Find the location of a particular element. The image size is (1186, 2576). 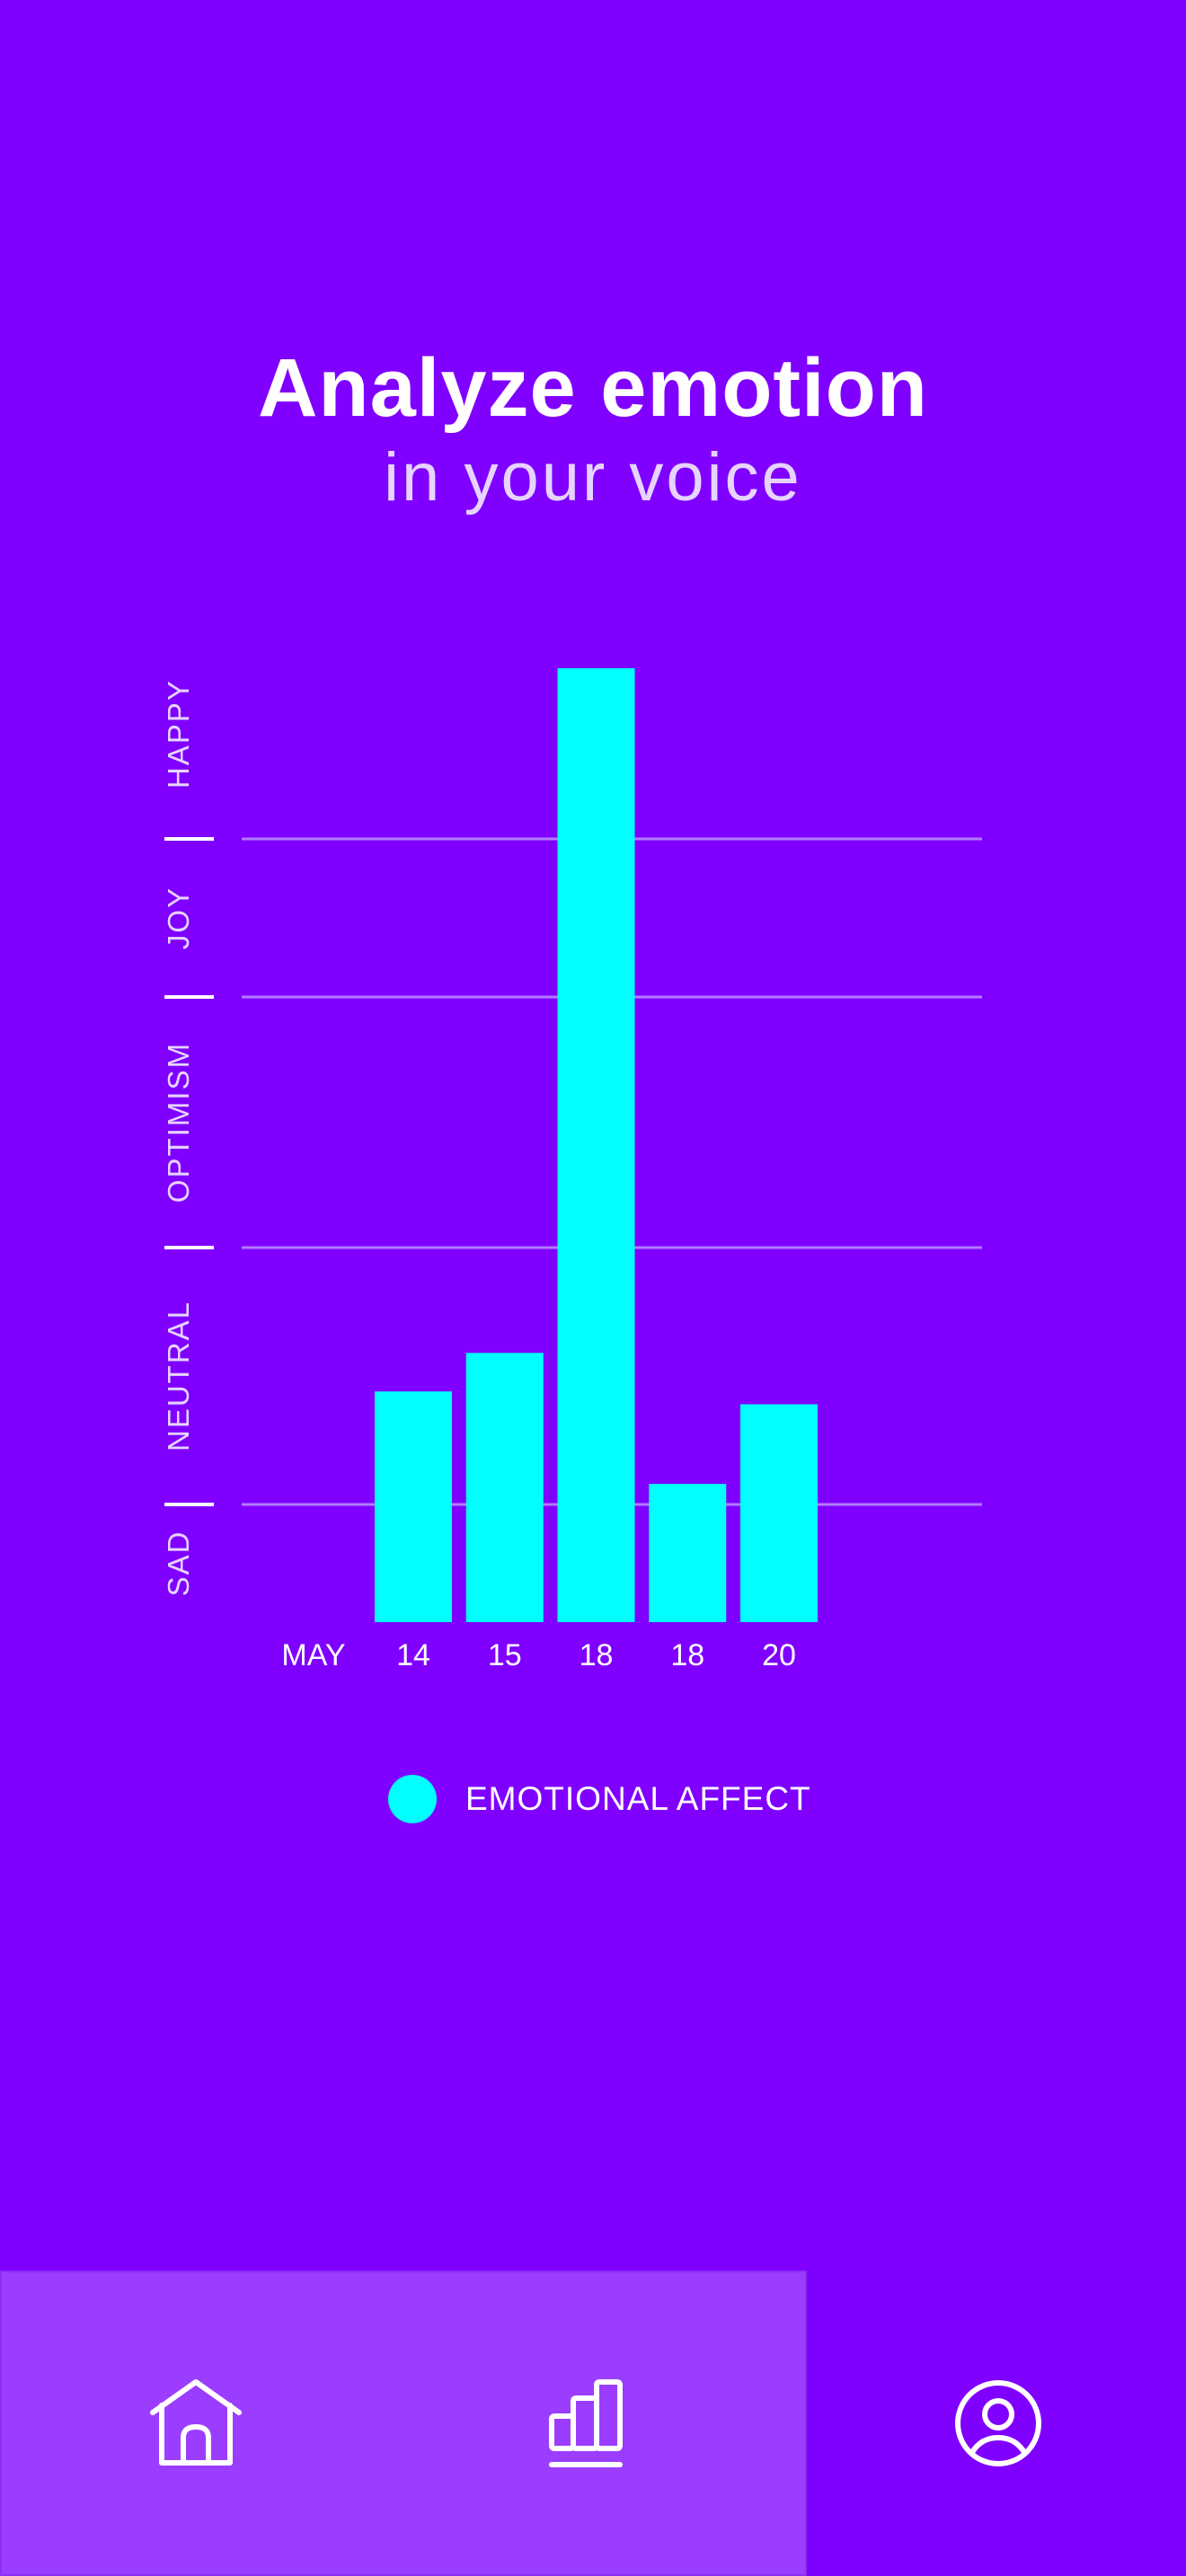

x-axis-label: 14 is located at coordinates (413, 1655).